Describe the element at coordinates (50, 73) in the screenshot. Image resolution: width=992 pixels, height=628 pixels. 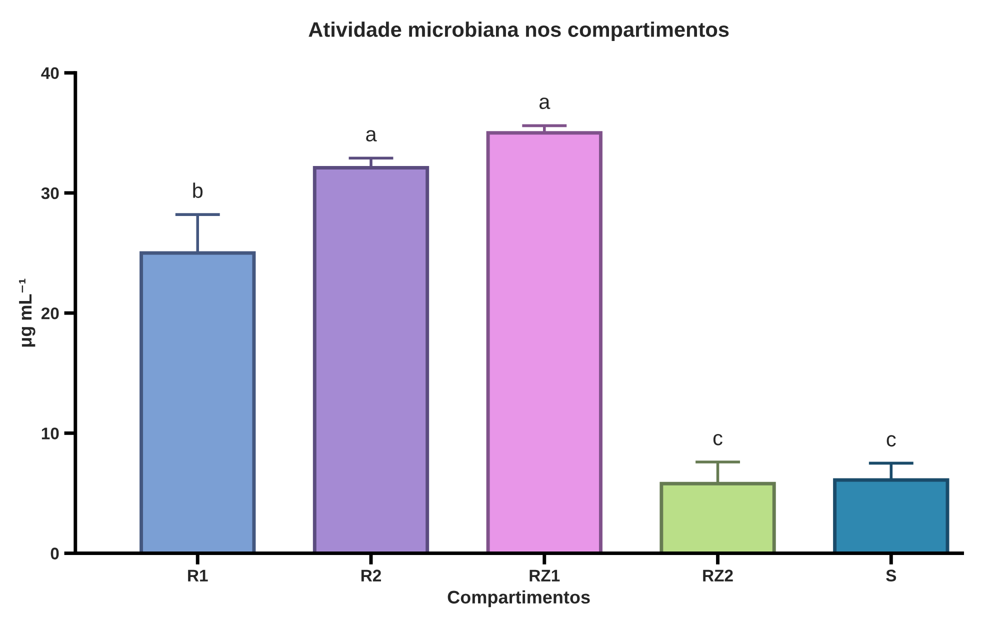
I see `y-tick-label: 40` at that location.